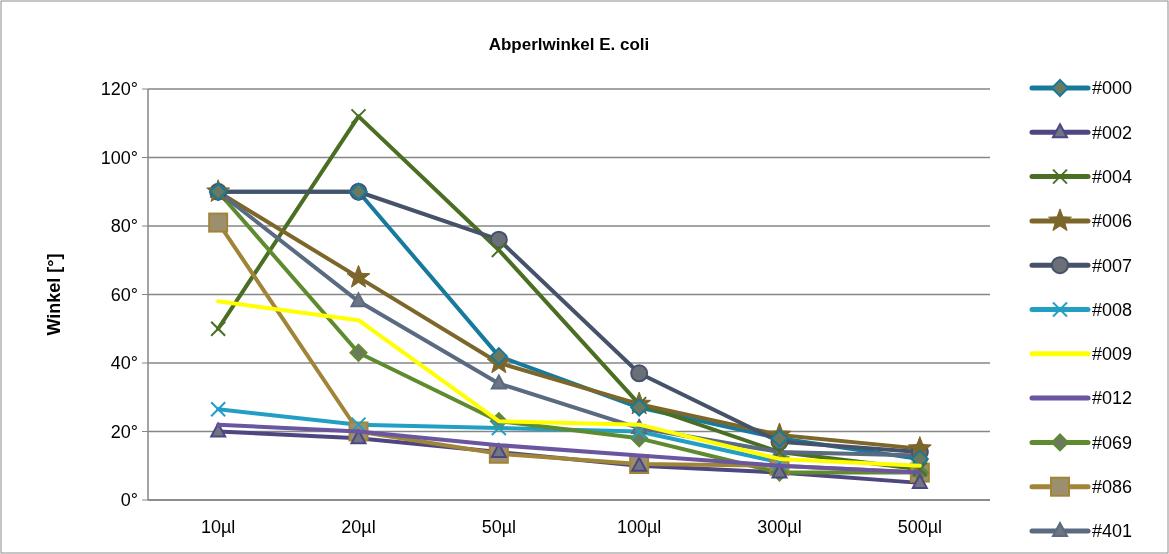 This screenshot has height=554, width=1169. What do you see at coordinates (119, 157) in the screenshot?
I see `y-tick-label: 100°` at bounding box center [119, 157].